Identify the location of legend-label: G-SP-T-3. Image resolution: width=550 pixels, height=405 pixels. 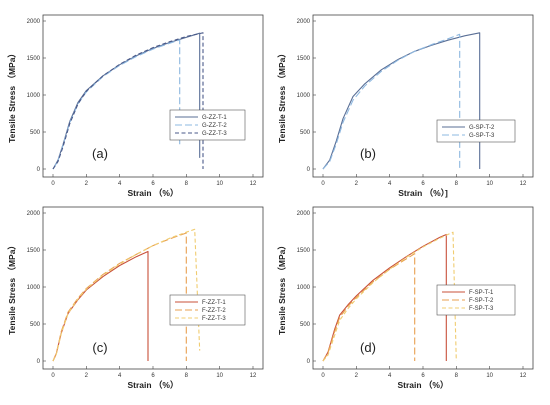
(482, 136).